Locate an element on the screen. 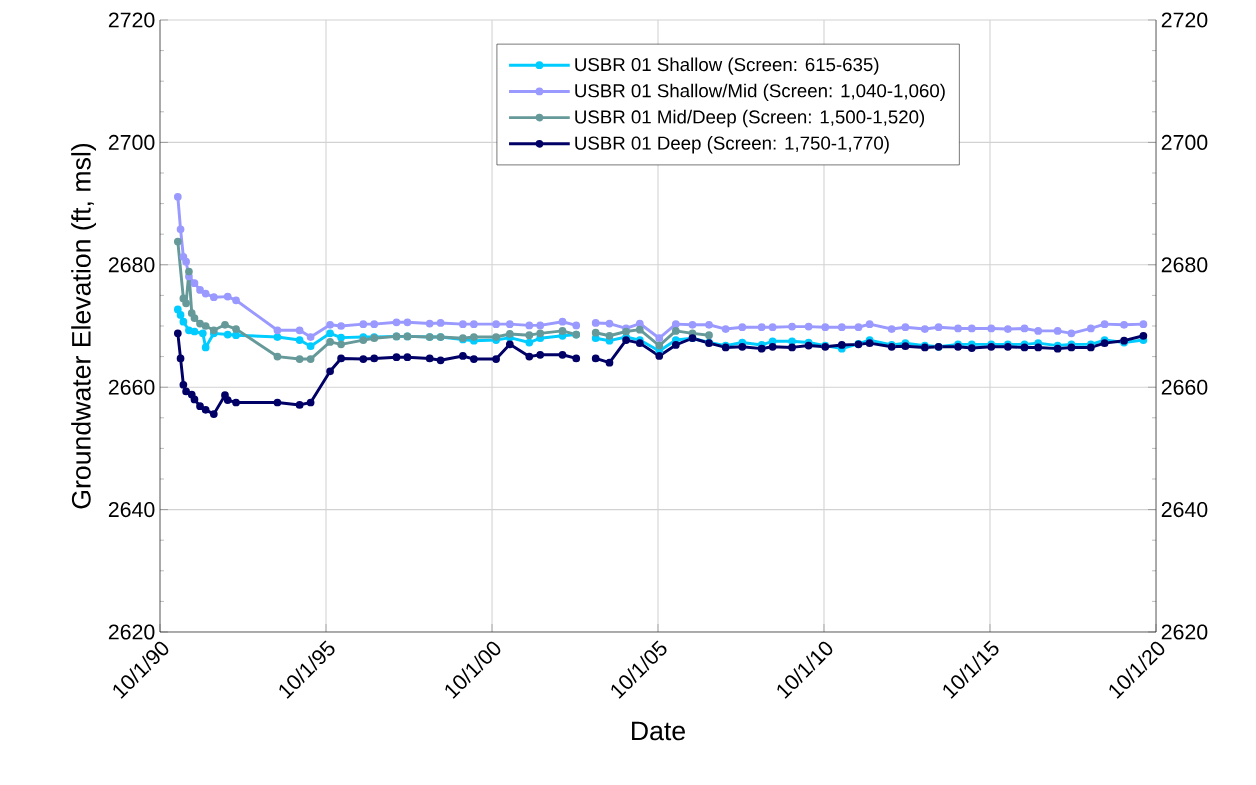 The image size is (1256, 785). y-axis-title: Groundwater Elevation (ft, msl) is located at coordinates (84, 326).